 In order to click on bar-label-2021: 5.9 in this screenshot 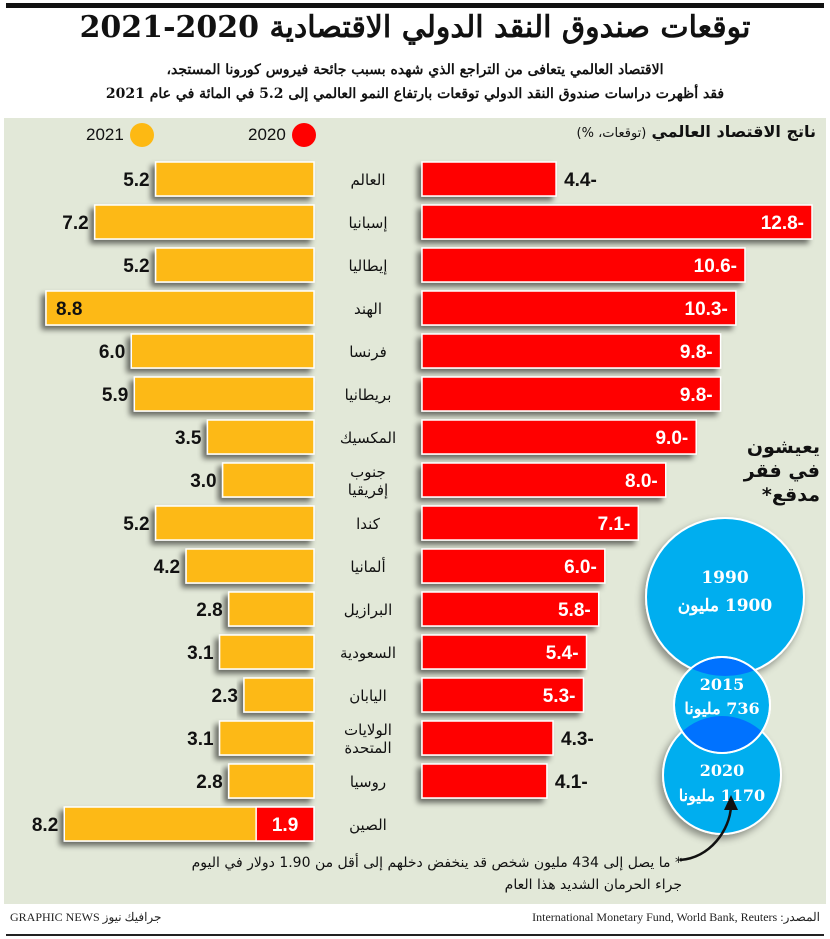, I will do `click(115, 395)`.